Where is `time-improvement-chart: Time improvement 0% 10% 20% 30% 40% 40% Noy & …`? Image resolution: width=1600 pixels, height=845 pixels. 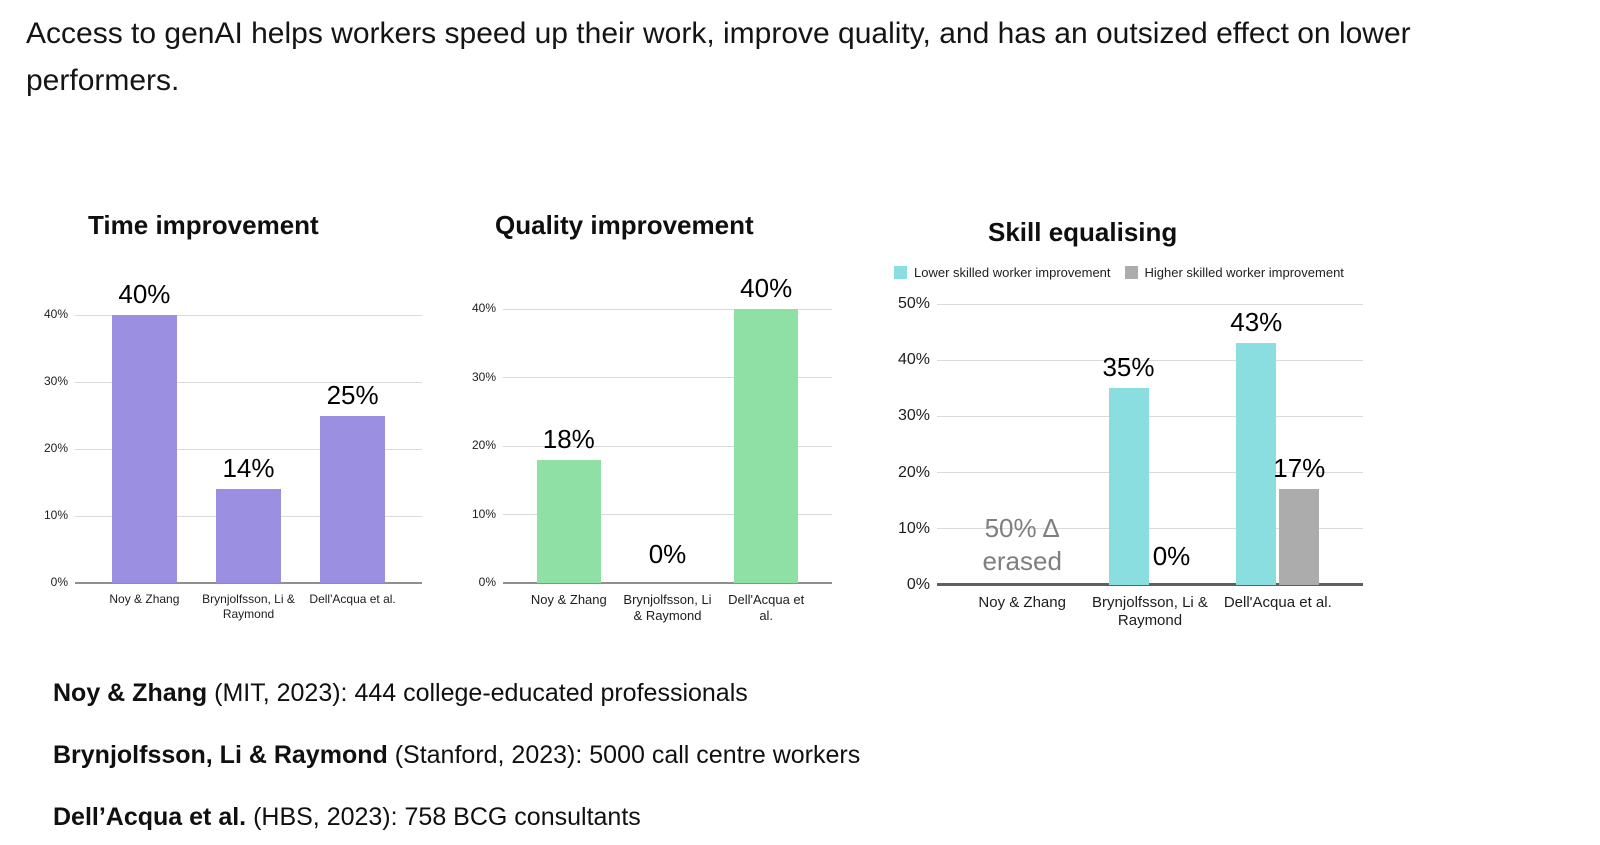 time-improvement-chart: Time improvement 0% 10% 20% 30% 40% 40% Noy & … is located at coordinates (237, 425).